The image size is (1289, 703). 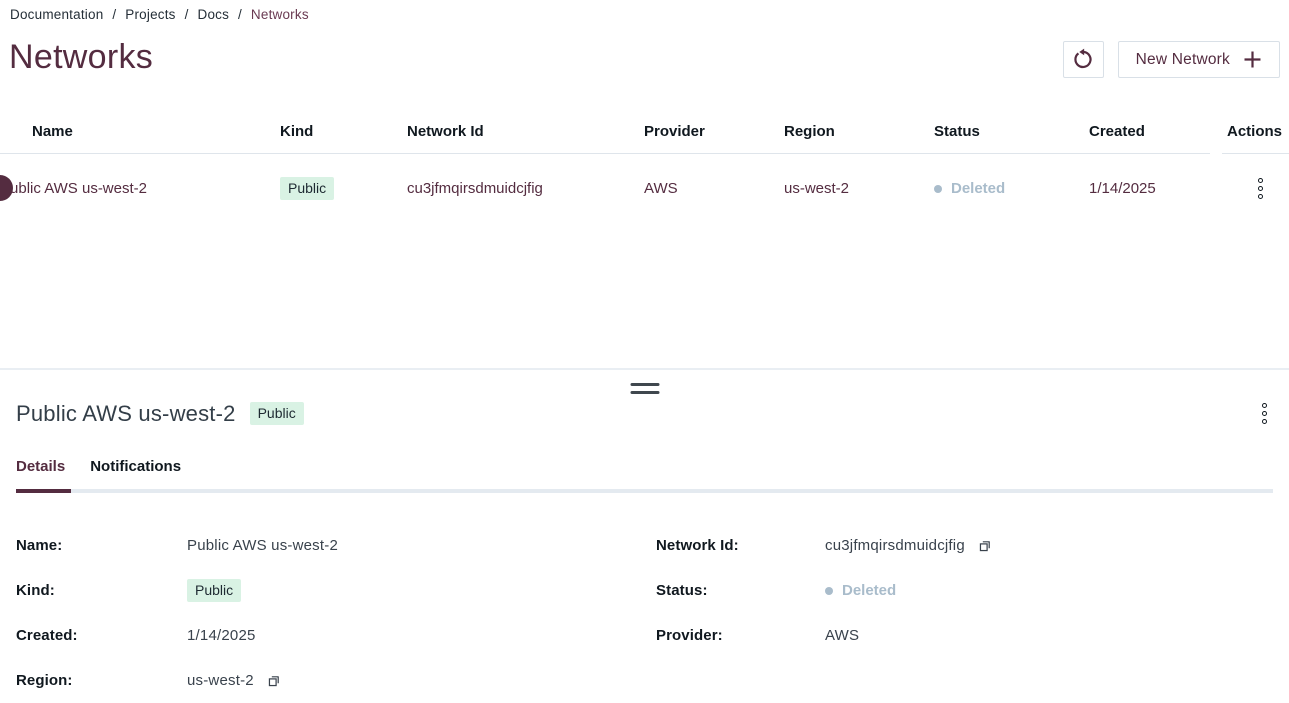 I want to click on field-created-value: 1/14/2025, so click(x=221, y=635).